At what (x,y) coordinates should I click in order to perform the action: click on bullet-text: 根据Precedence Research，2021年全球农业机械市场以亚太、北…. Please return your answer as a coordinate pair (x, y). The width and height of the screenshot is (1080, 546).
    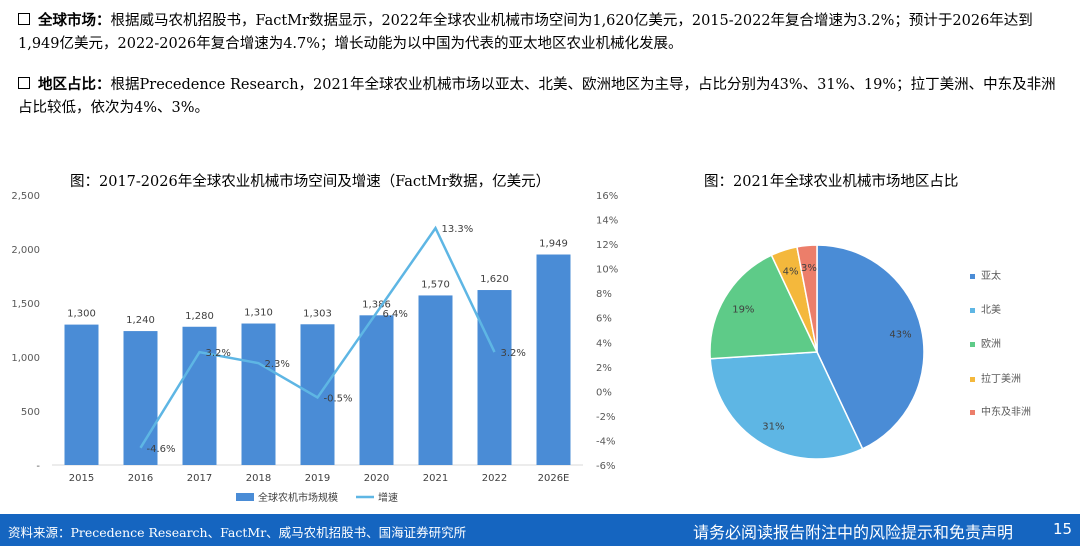
    Looking at the image, I should click on (537, 96).